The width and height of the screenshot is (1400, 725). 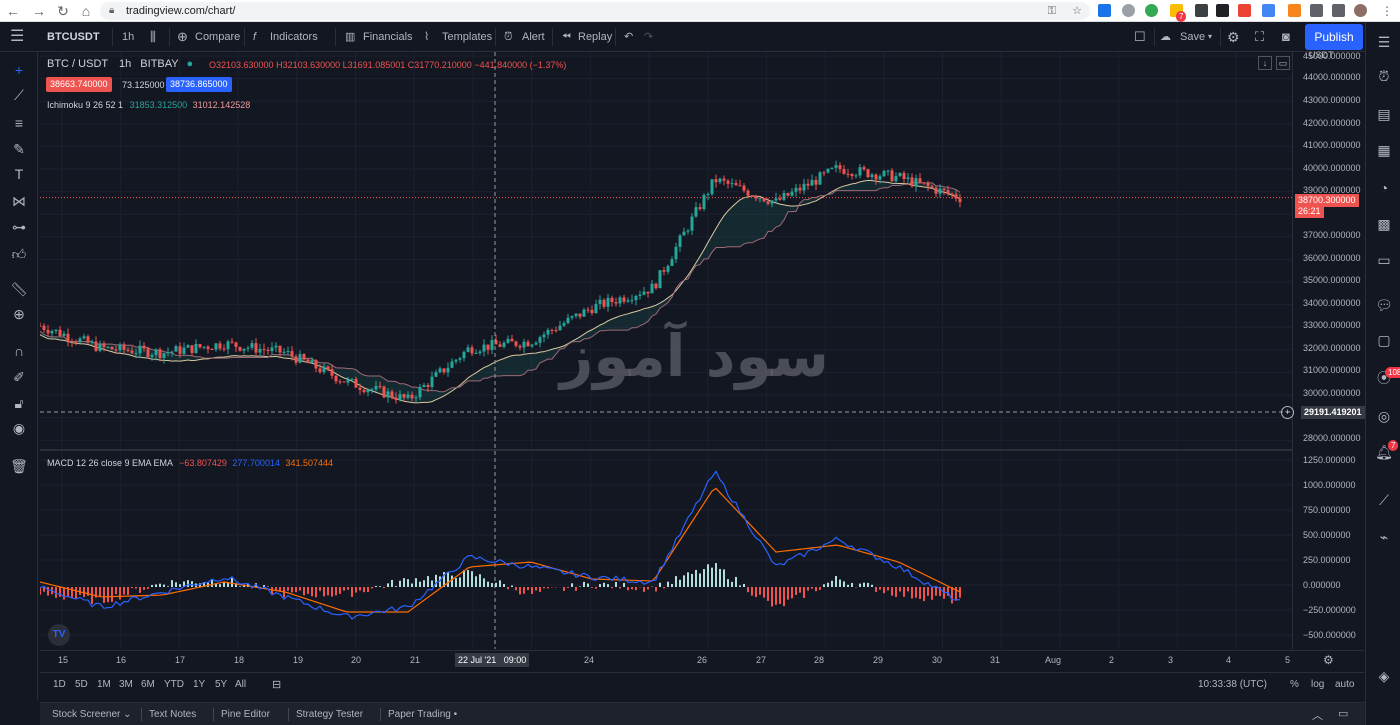 I want to click on chats-icon: ▢, so click(x=1384, y=340).